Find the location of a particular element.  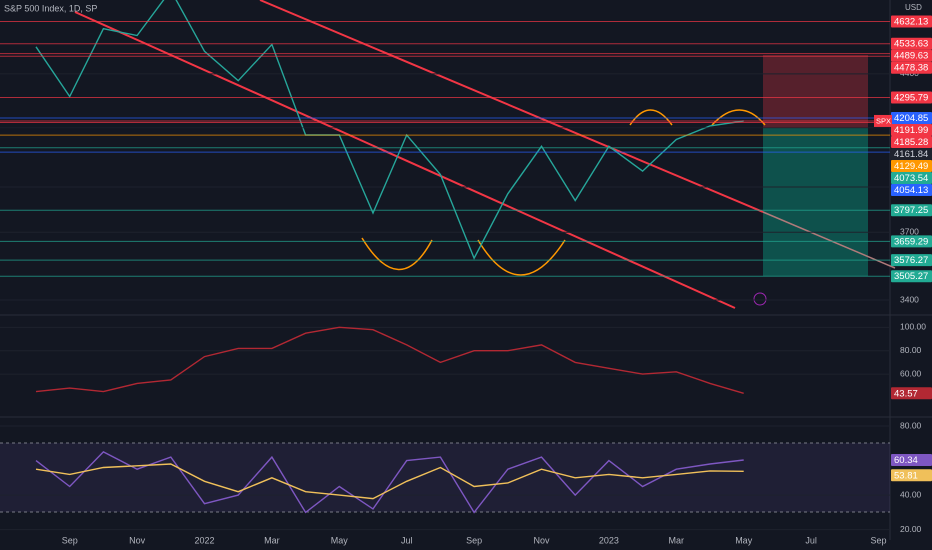

symbol-tag is located at coordinates (883, 120).